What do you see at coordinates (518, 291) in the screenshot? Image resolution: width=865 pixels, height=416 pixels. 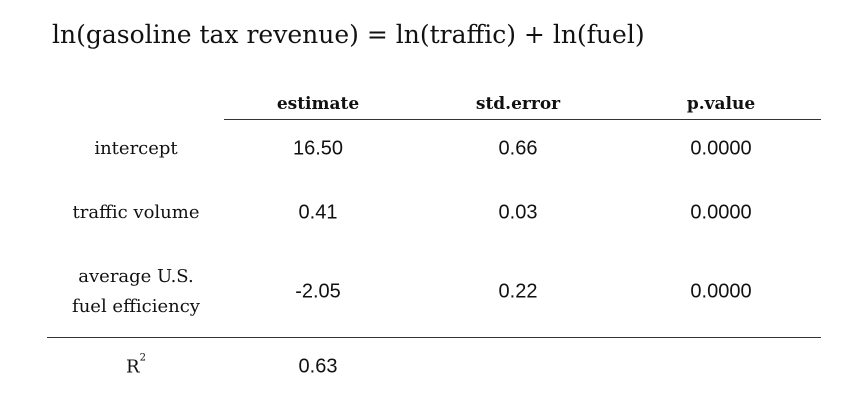 I see `std-error-fuel-efficiency: 0.22` at bounding box center [518, 291].